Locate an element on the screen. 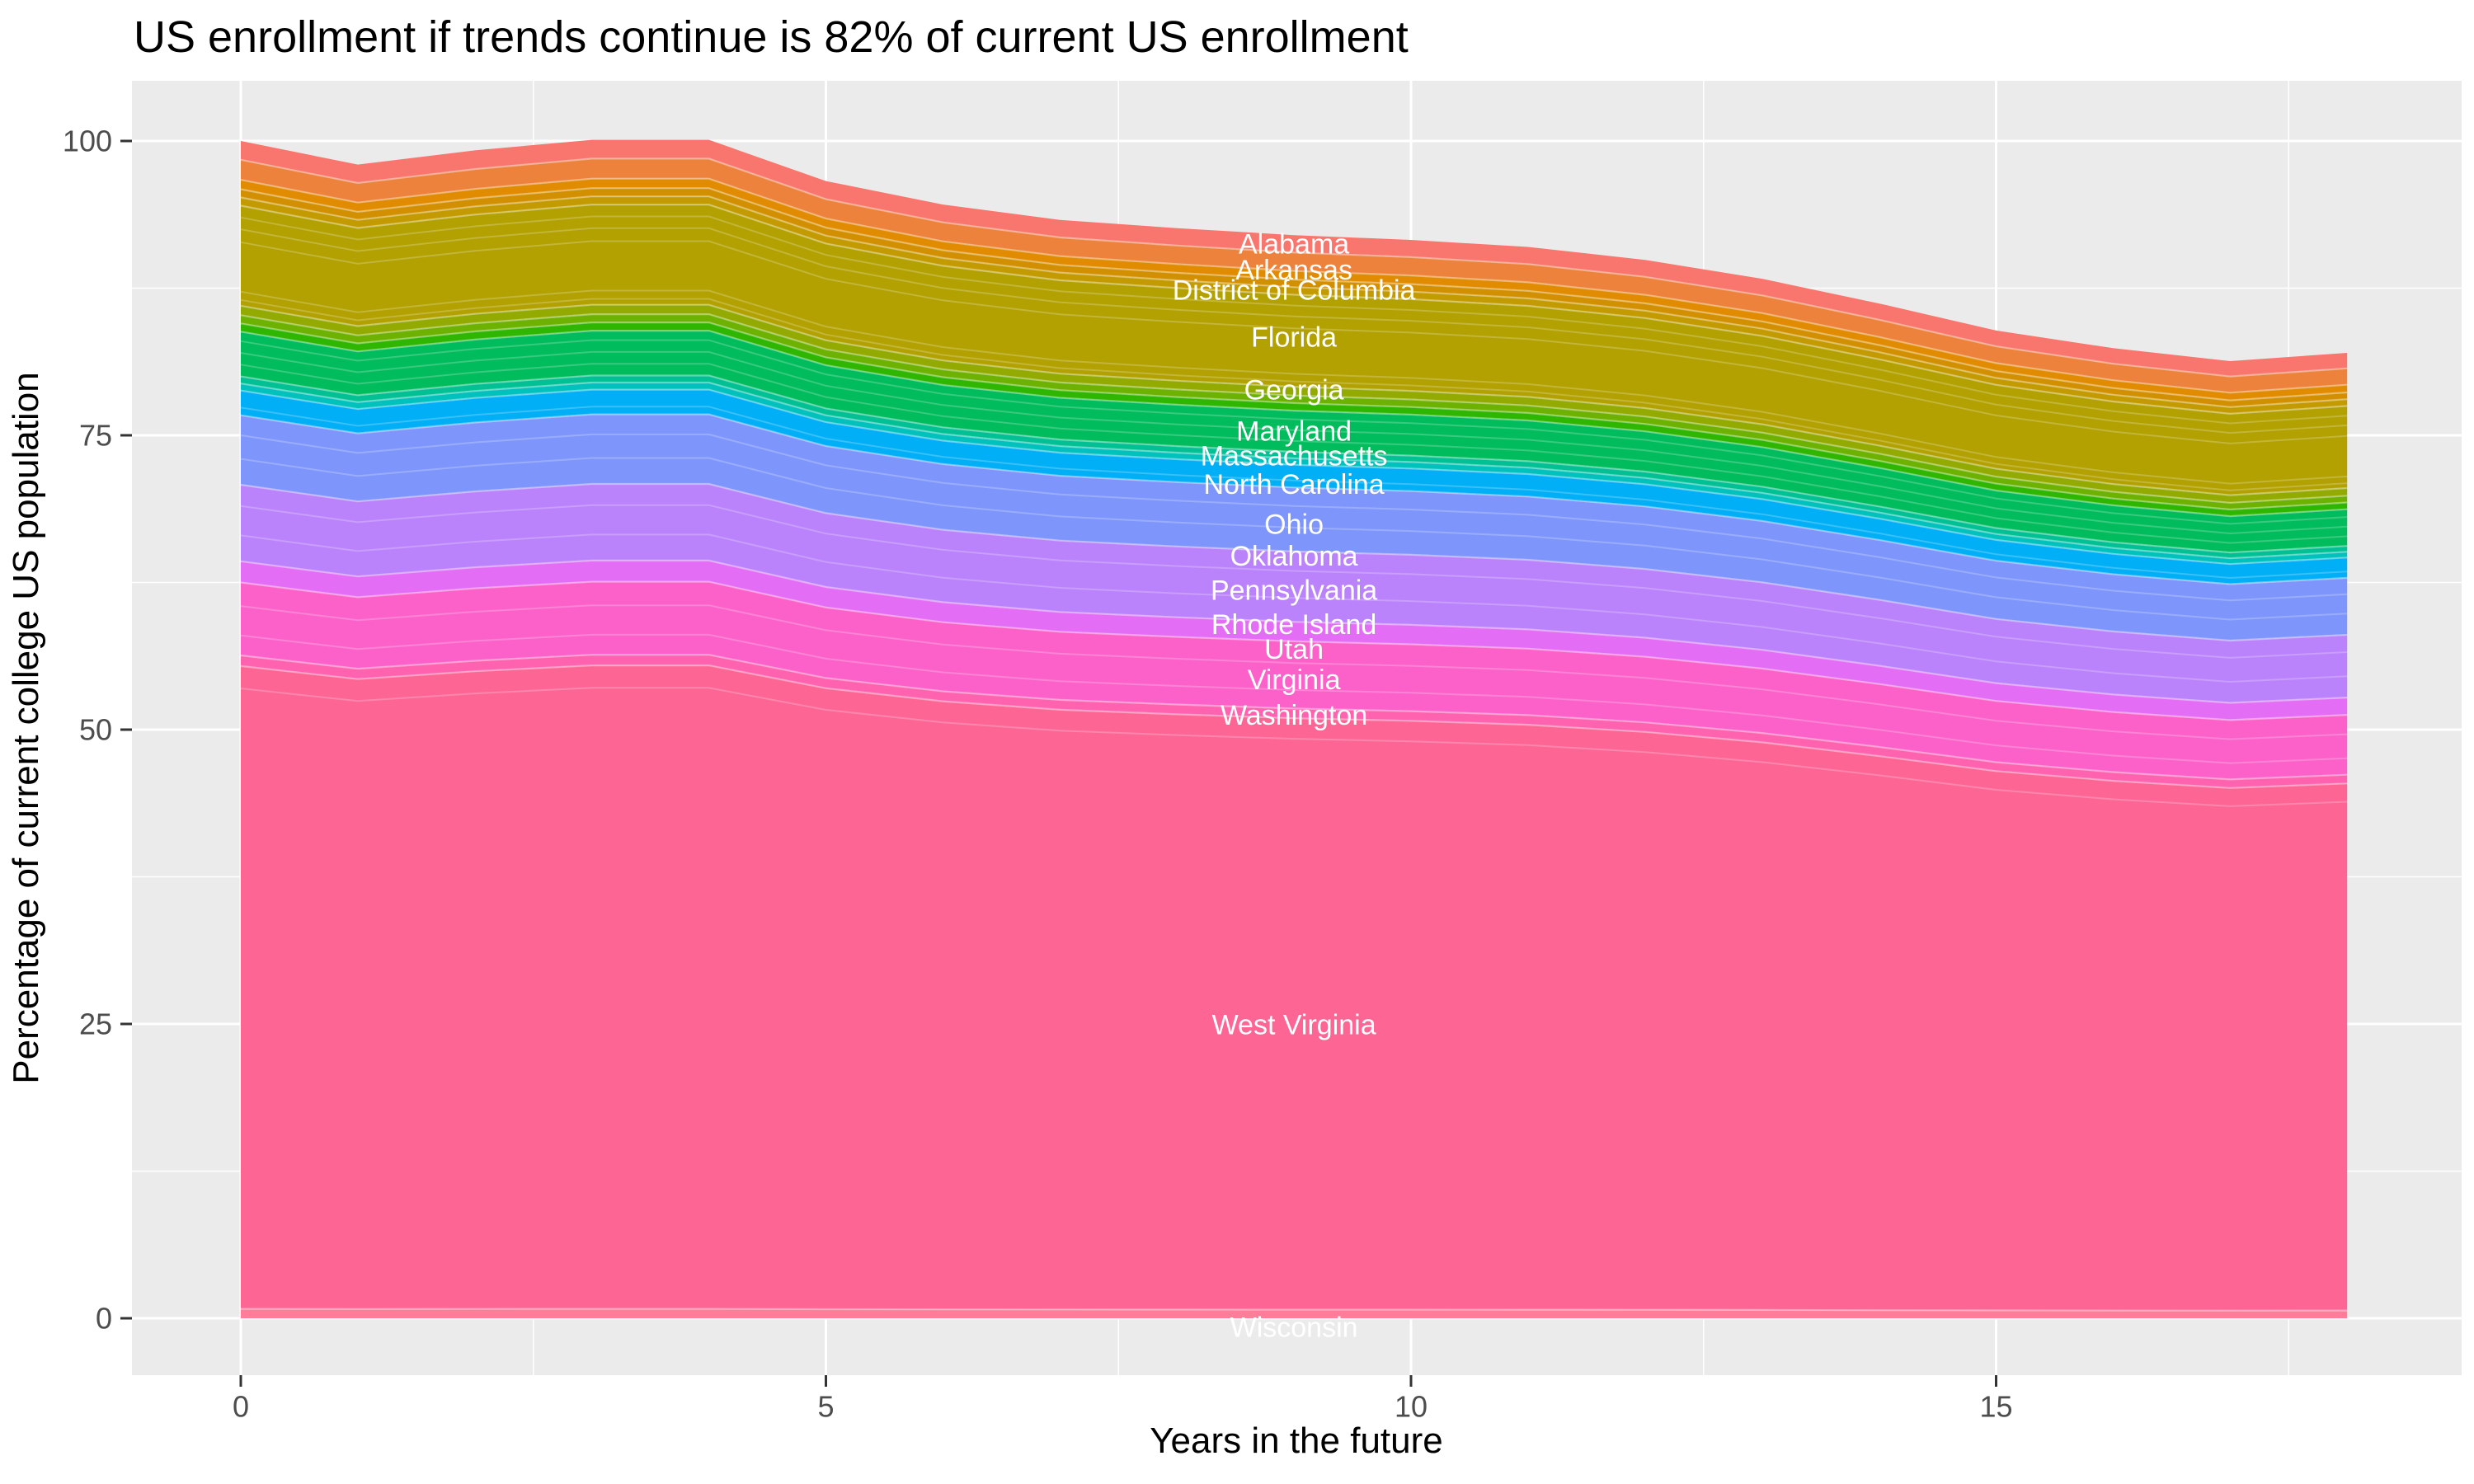 The width and height of the screenshot is (2474, 1484). state-label-washington: Washington is located at coordinates (1294, 715).